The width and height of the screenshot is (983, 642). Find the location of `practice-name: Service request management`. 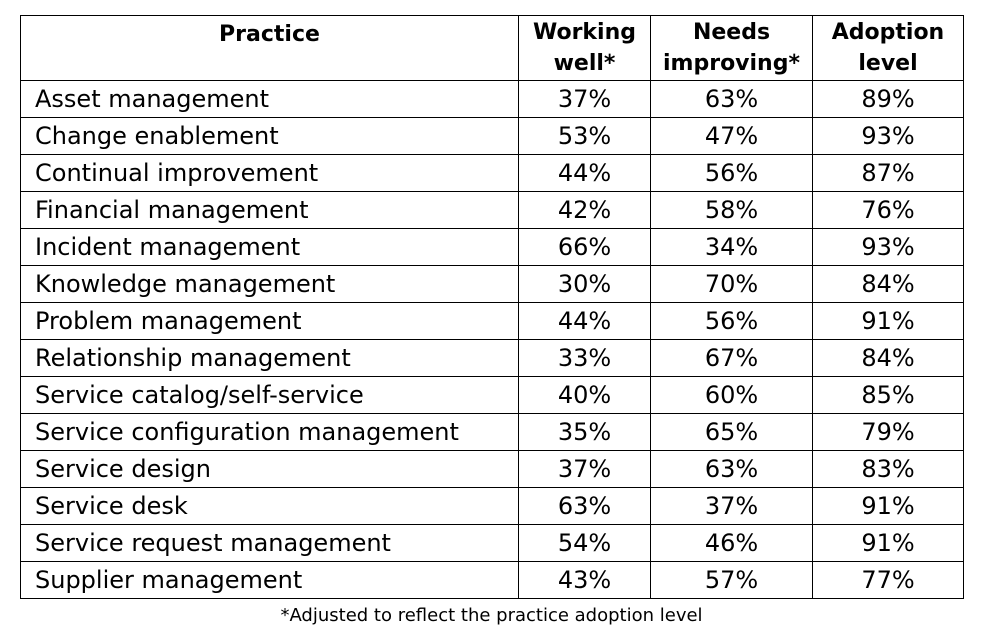

practice-name: Service request management is located at coordinates (269, 543).